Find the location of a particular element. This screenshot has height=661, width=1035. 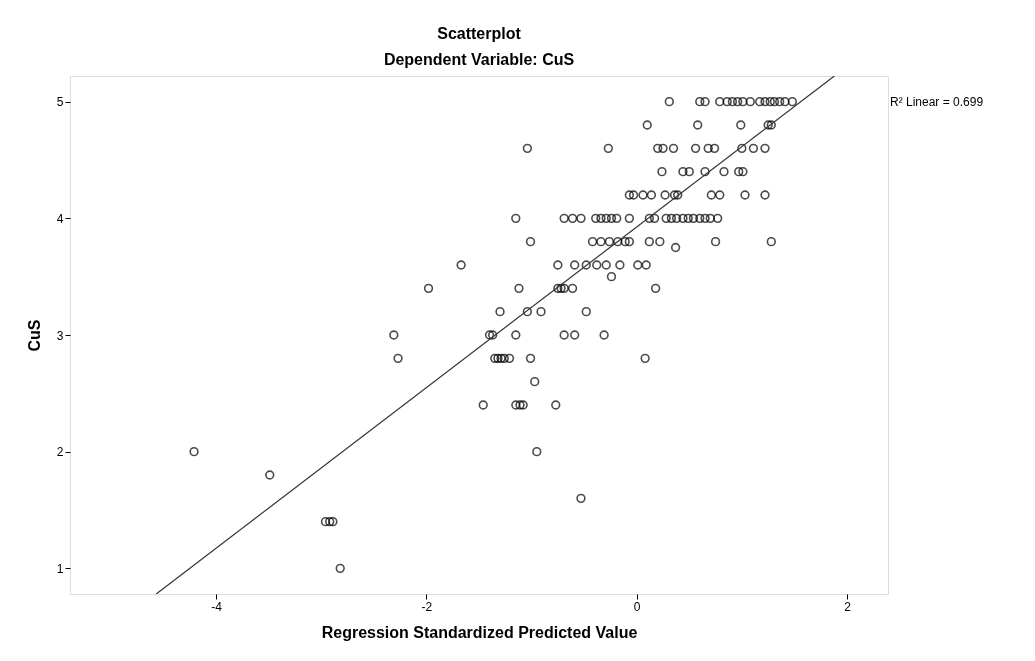

x-tick-label: -4 is located at coordinates (217, 606).